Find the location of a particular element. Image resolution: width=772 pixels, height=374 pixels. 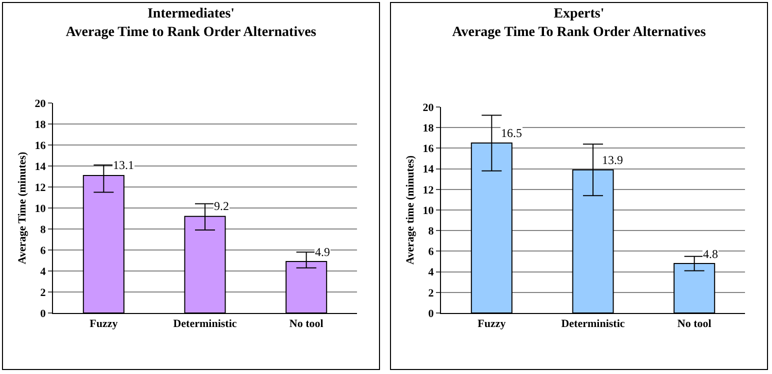

y-axis-title: Average Time (minutes) is located at coordinates (22, 207).